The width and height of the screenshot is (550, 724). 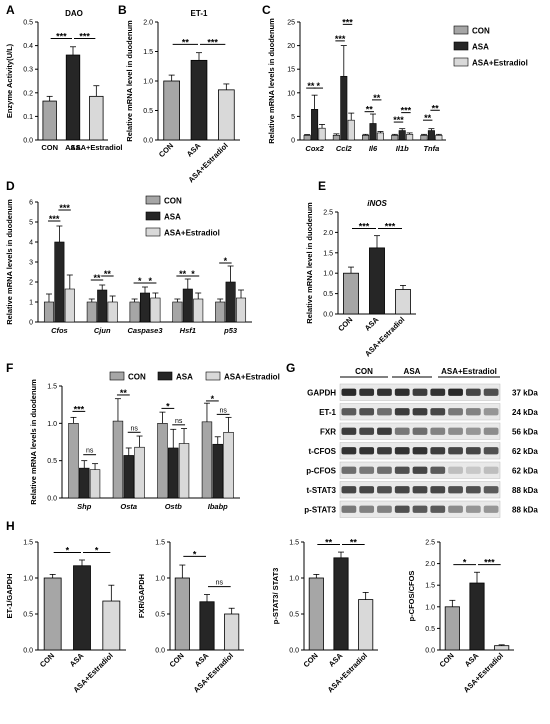 What do you see at coordinates (223, 410) in the screenshot?
I see `significance-label: ns` at bounding box center [223, 410].